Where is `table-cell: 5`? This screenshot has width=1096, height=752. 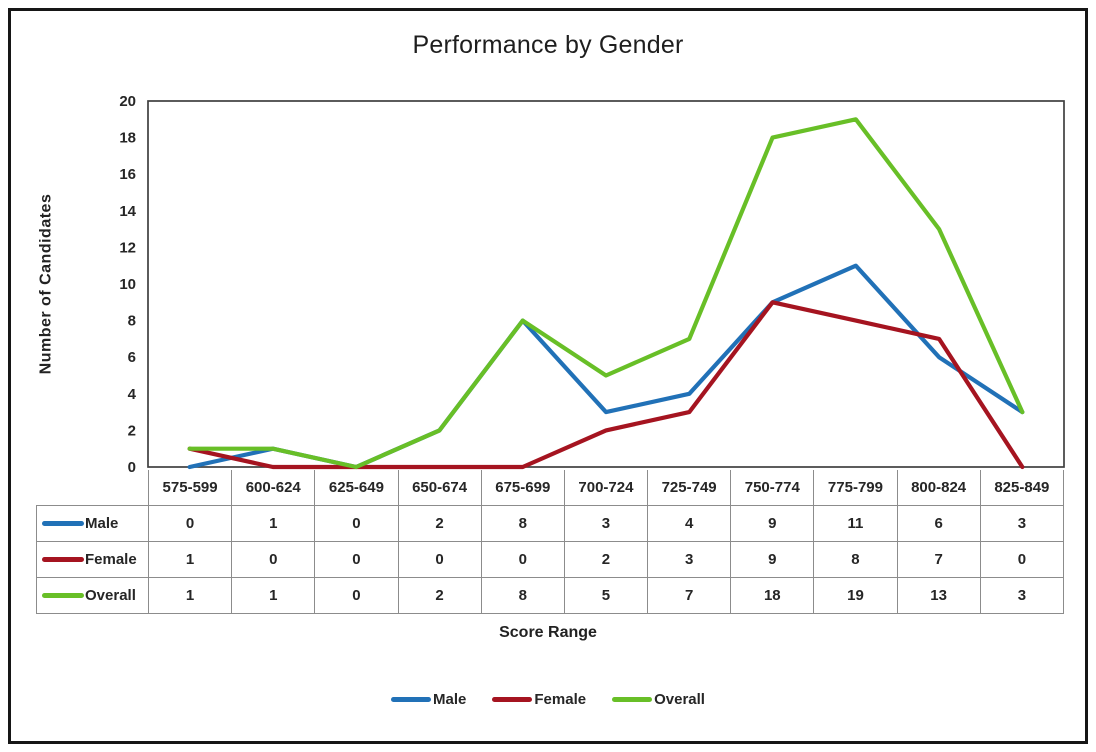
table-cell: 5 is located at coordinates (606, 595).